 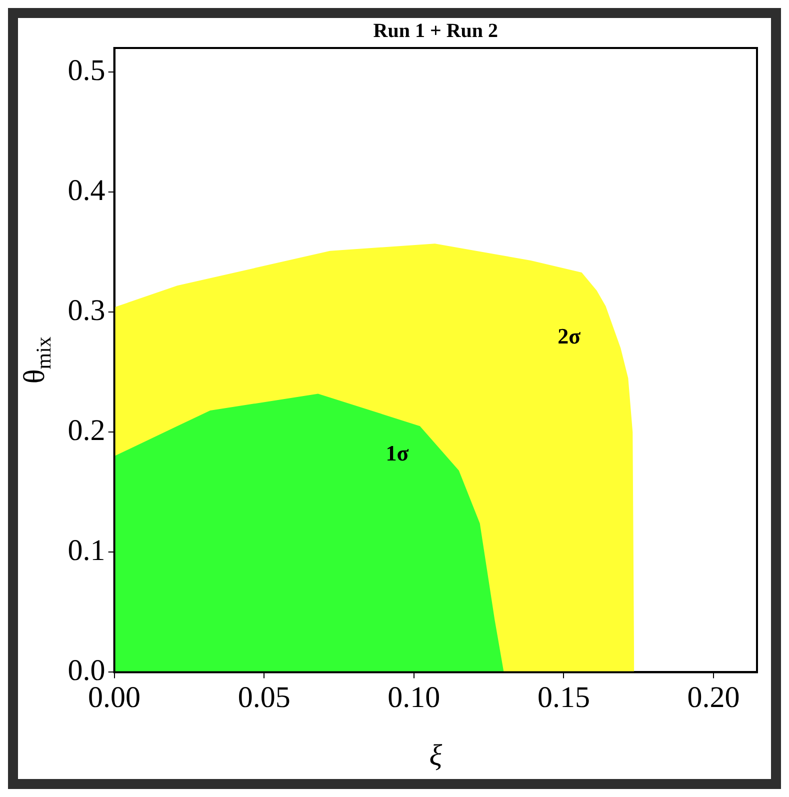 What do you see at coordinates (37, 360) in the screenshot?
I see `y-axis-title: θmix` at bounding box center [37, 360].